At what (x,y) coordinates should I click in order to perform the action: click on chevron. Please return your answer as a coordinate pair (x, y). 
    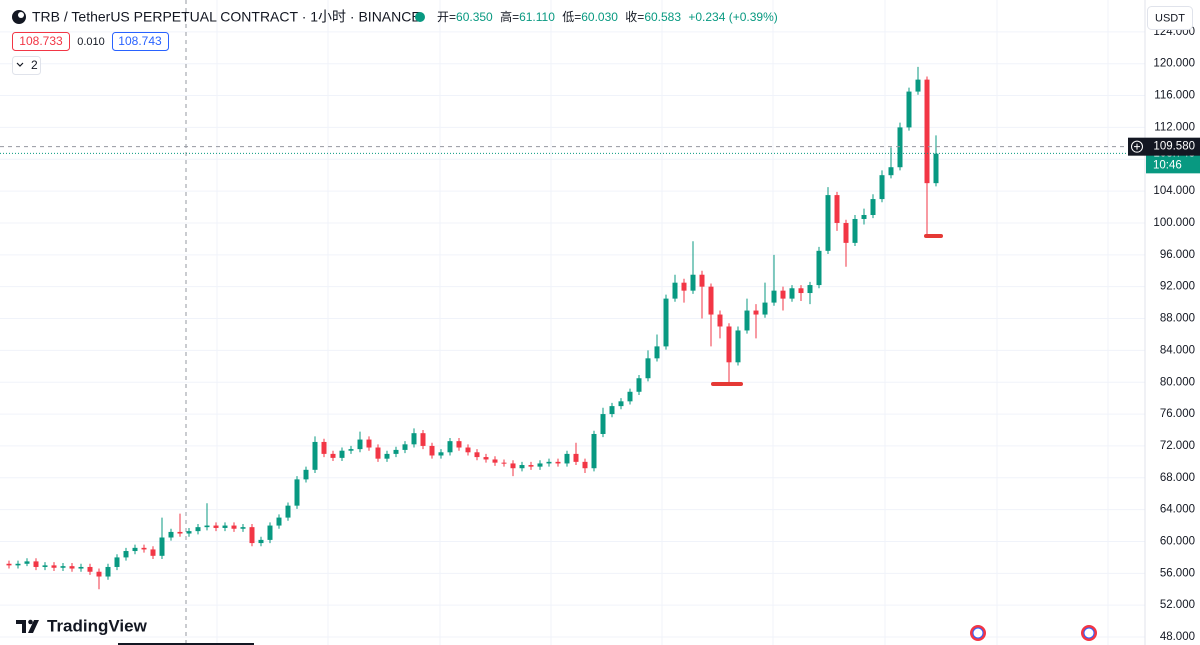
    Looking at the image, I should click on (20, 64).